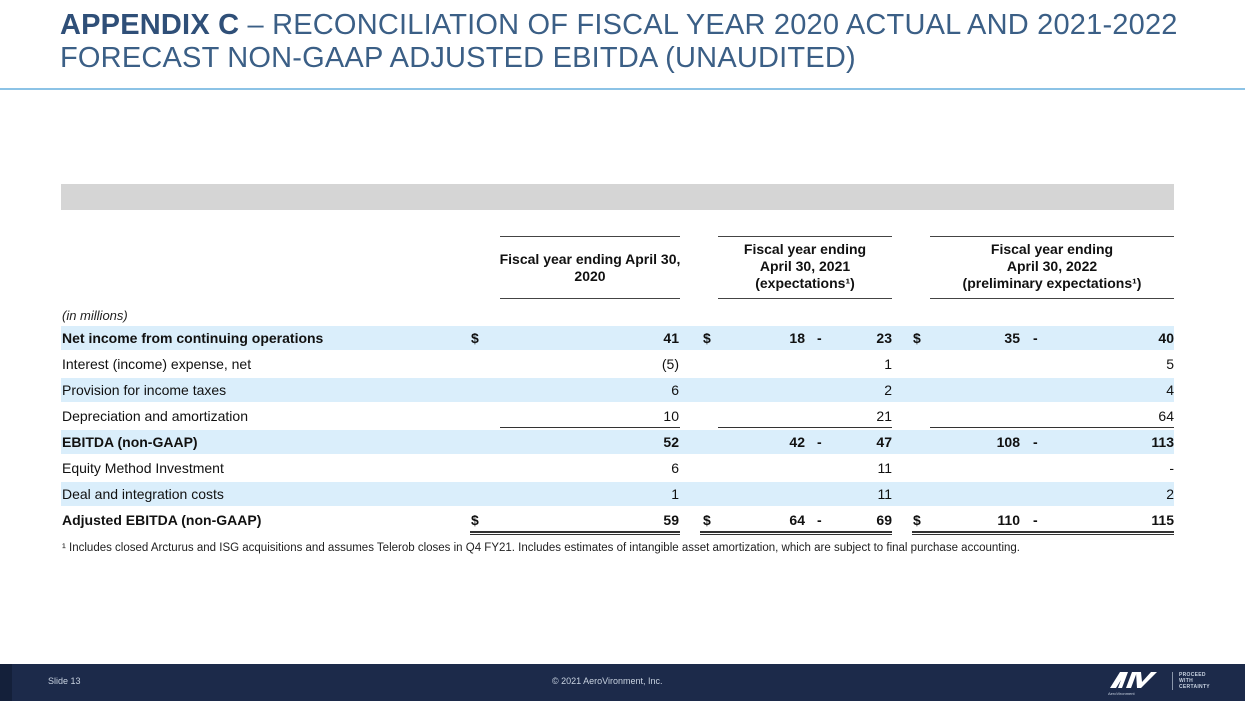  Describe the element at coordinates (671, 338) in the screenshot. I see `value-fy2020: 41` at that location.